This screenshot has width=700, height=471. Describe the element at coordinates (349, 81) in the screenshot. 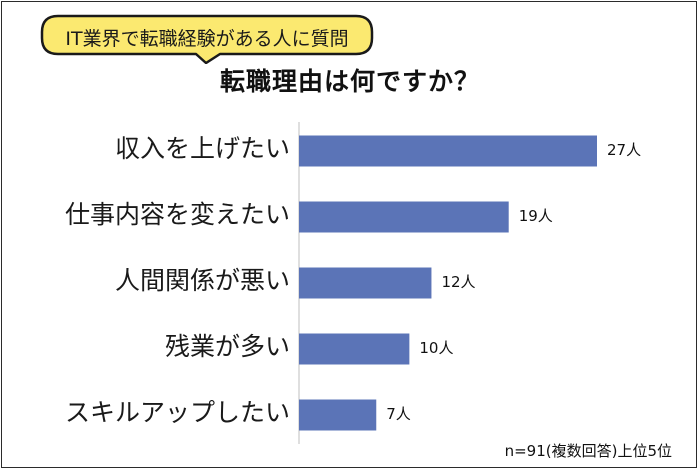

I see `chart-title: 転職理由は何ですか？` at that location.